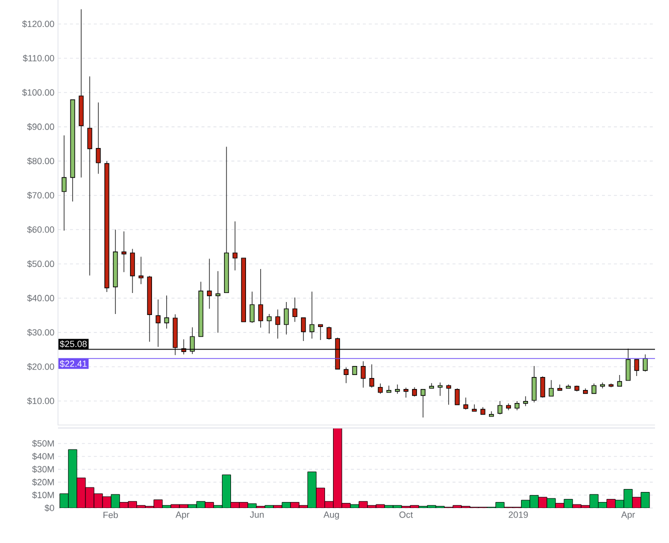 The width and height of the screenshot is (669, 543). I want to click on y-tick-label: $40.00, so click(40, 298).